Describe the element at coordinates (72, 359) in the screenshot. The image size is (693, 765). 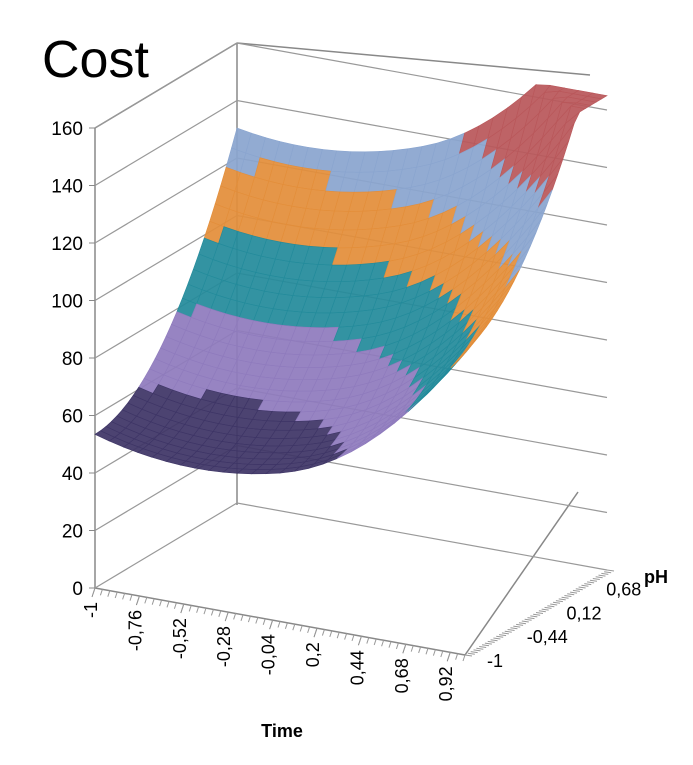
I see `z-tick-label: 80` at that location.